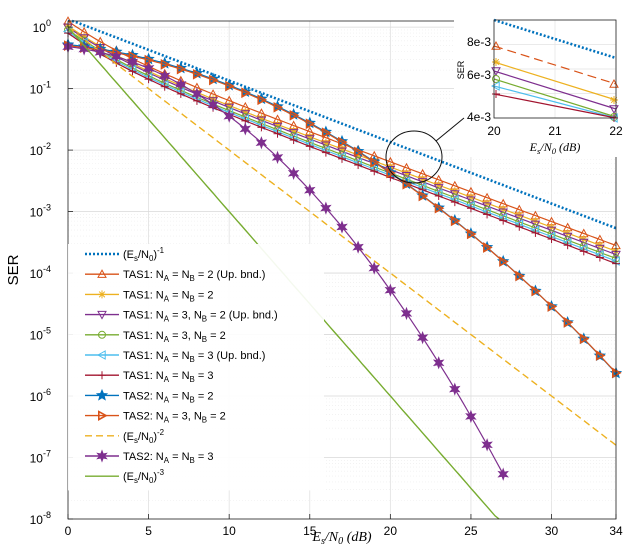  I want to click on x-tick-label: 0, so click(68, 531).